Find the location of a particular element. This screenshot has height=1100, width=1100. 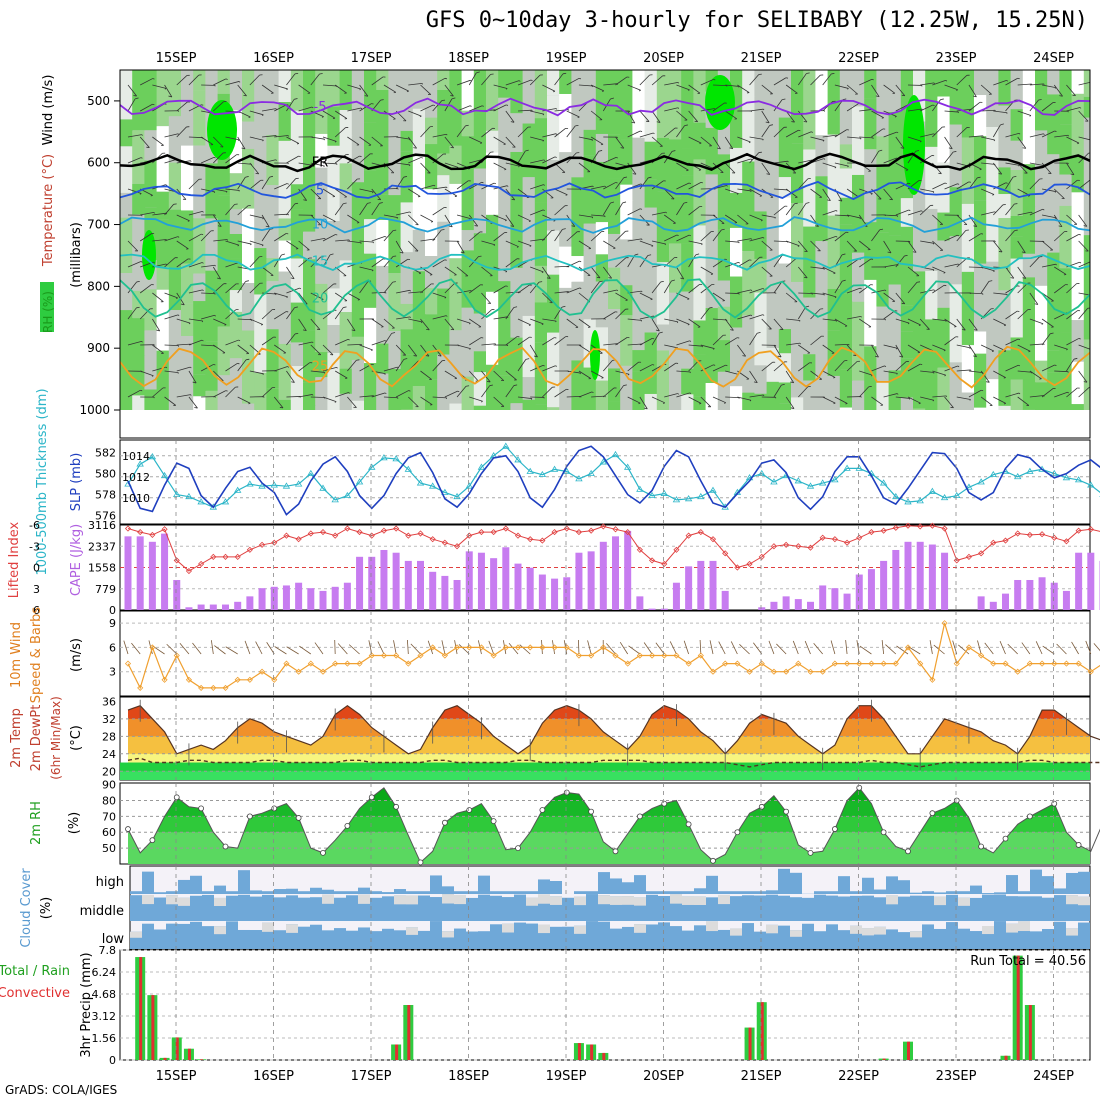

rh2m-point is located at coordinates (932, 813).